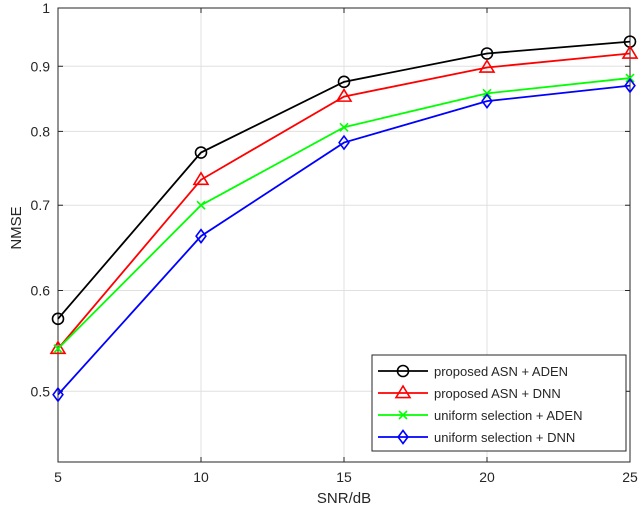  Describe the element at coordinates (16, 227) in the screenshot. I see `y-axis-label: NMSE` at that location.